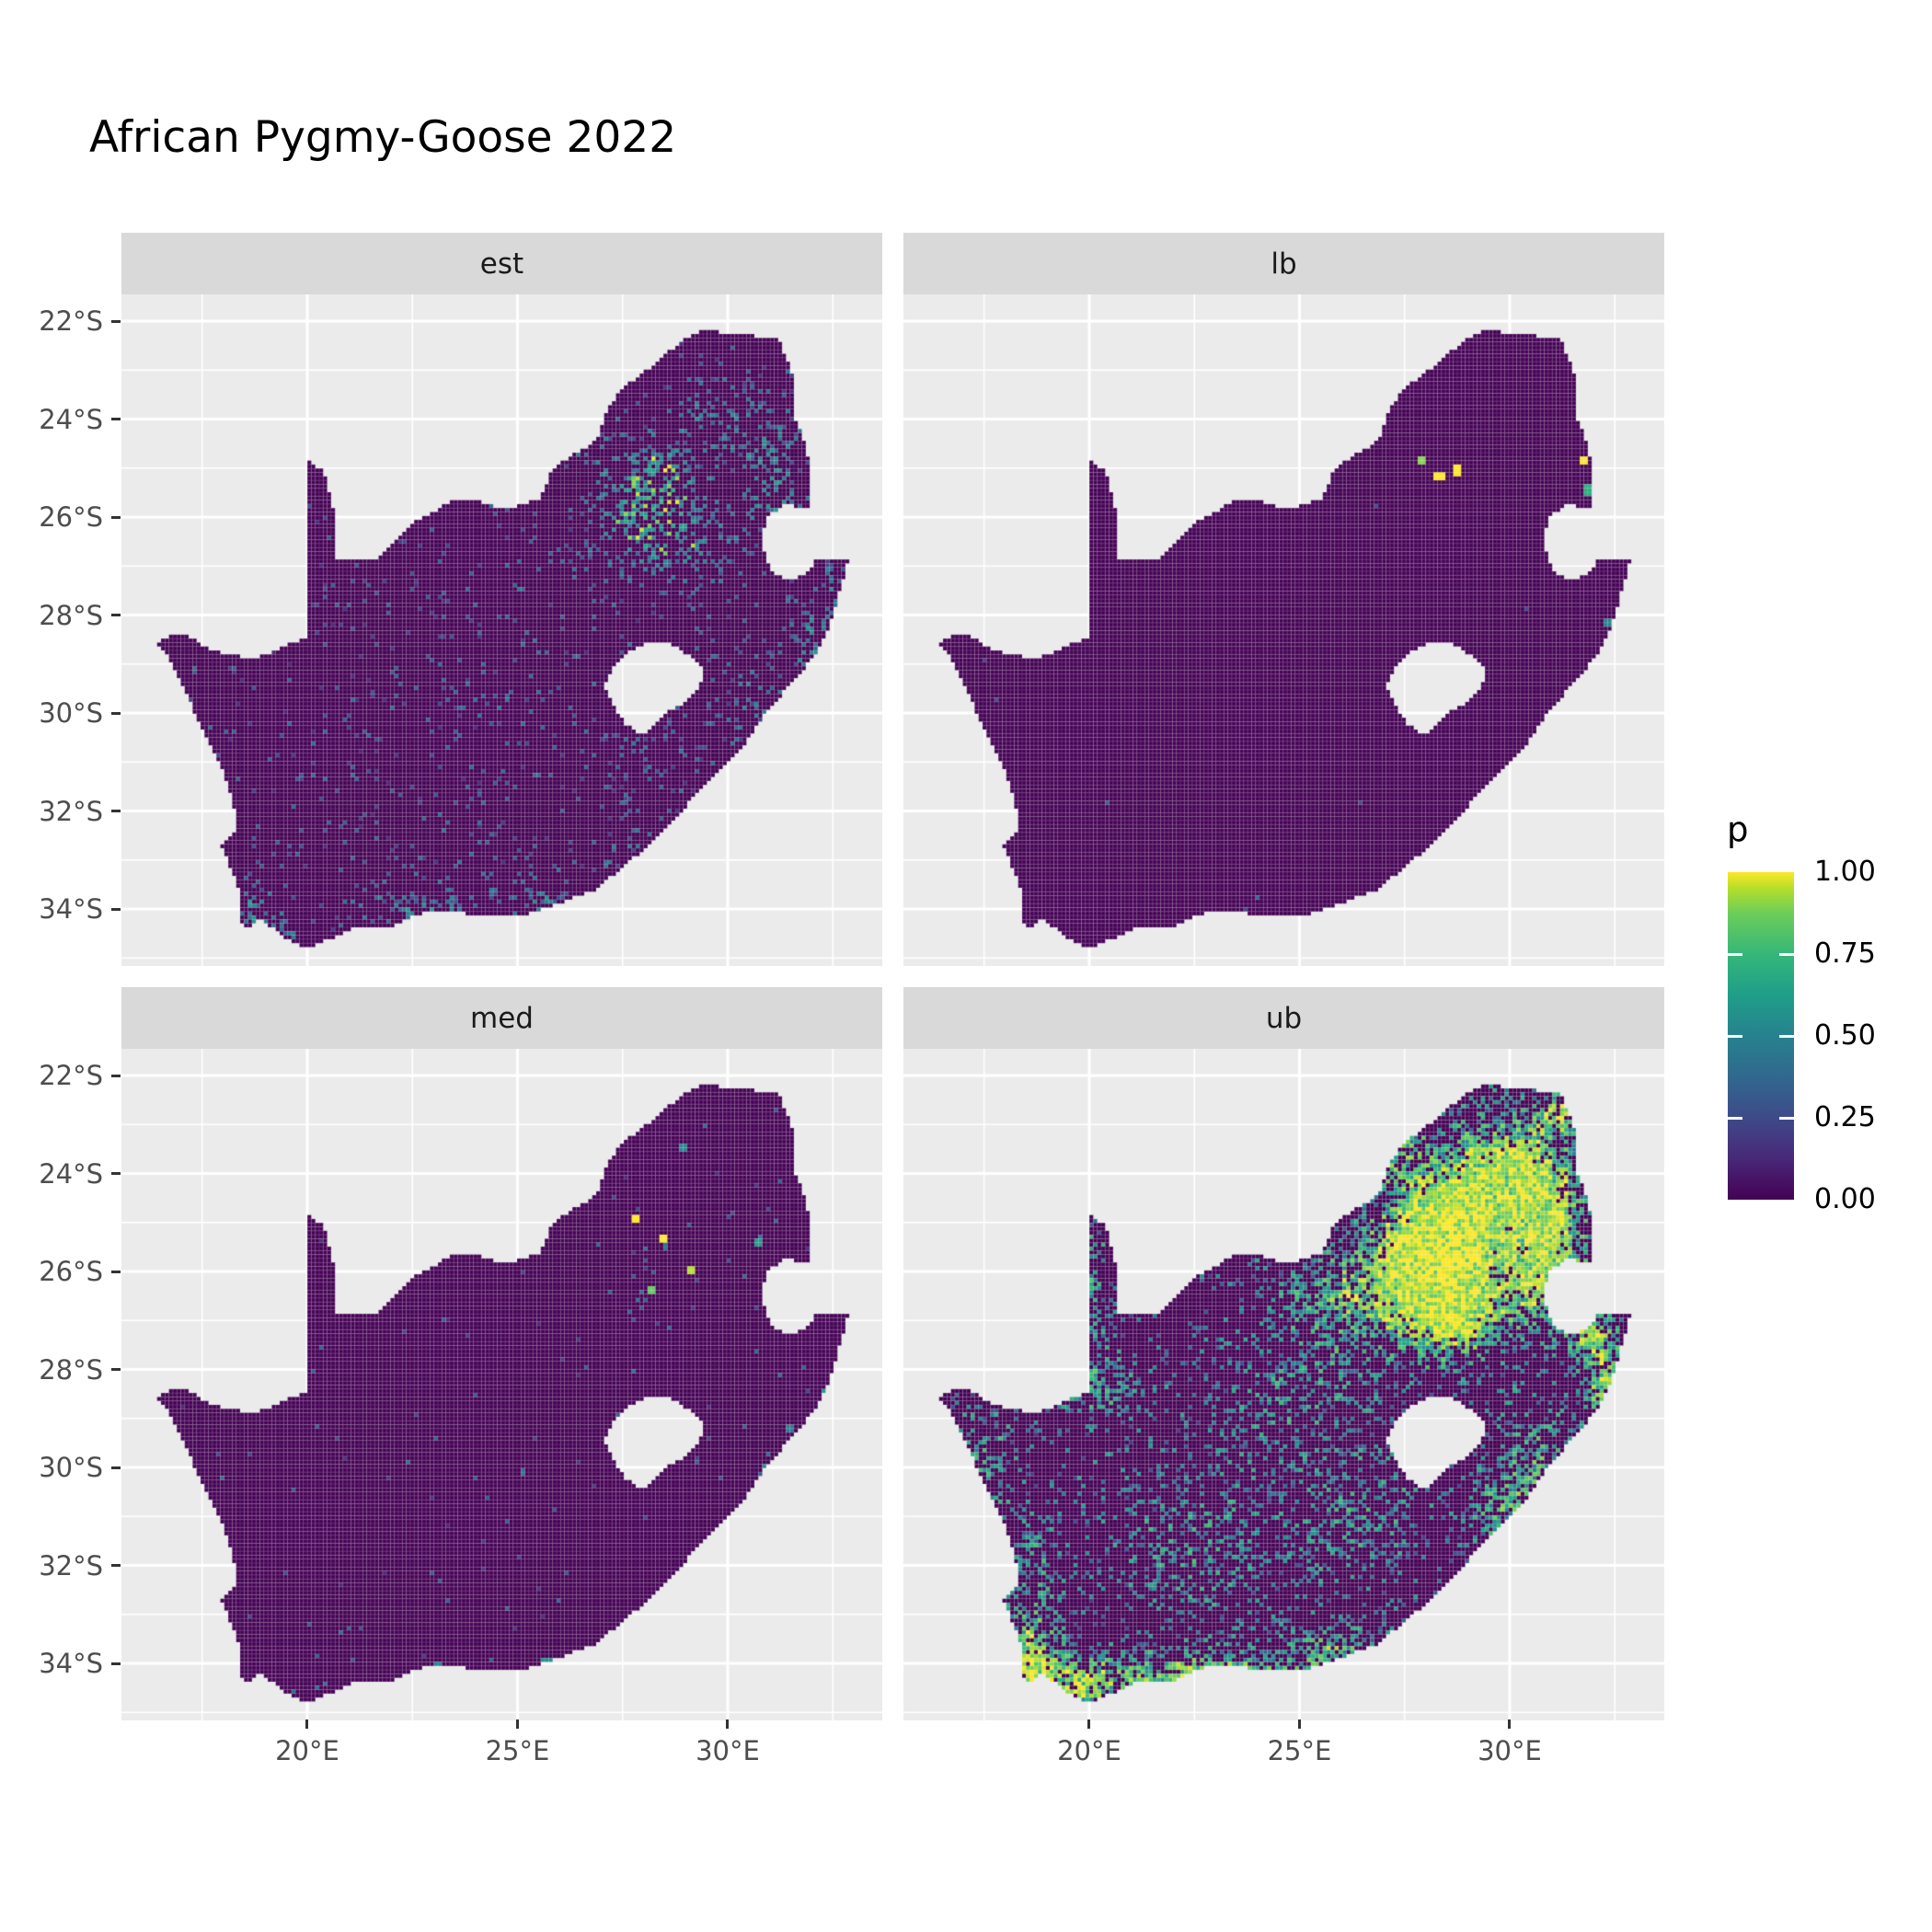 This screenshot has height=1932, width=1932. I want to click on map-canvas-est, so click(501, 630).